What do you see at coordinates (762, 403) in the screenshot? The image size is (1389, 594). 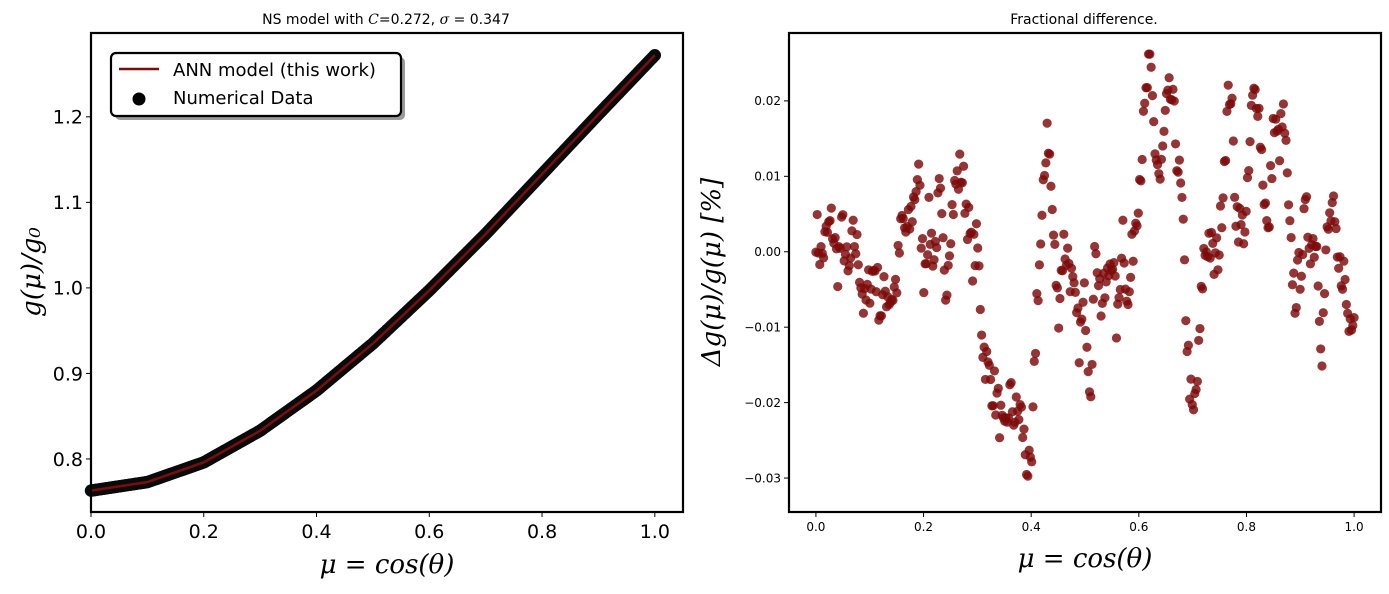 I see `right-y-tick-label: −0.02` at bounding box center [762, 403].